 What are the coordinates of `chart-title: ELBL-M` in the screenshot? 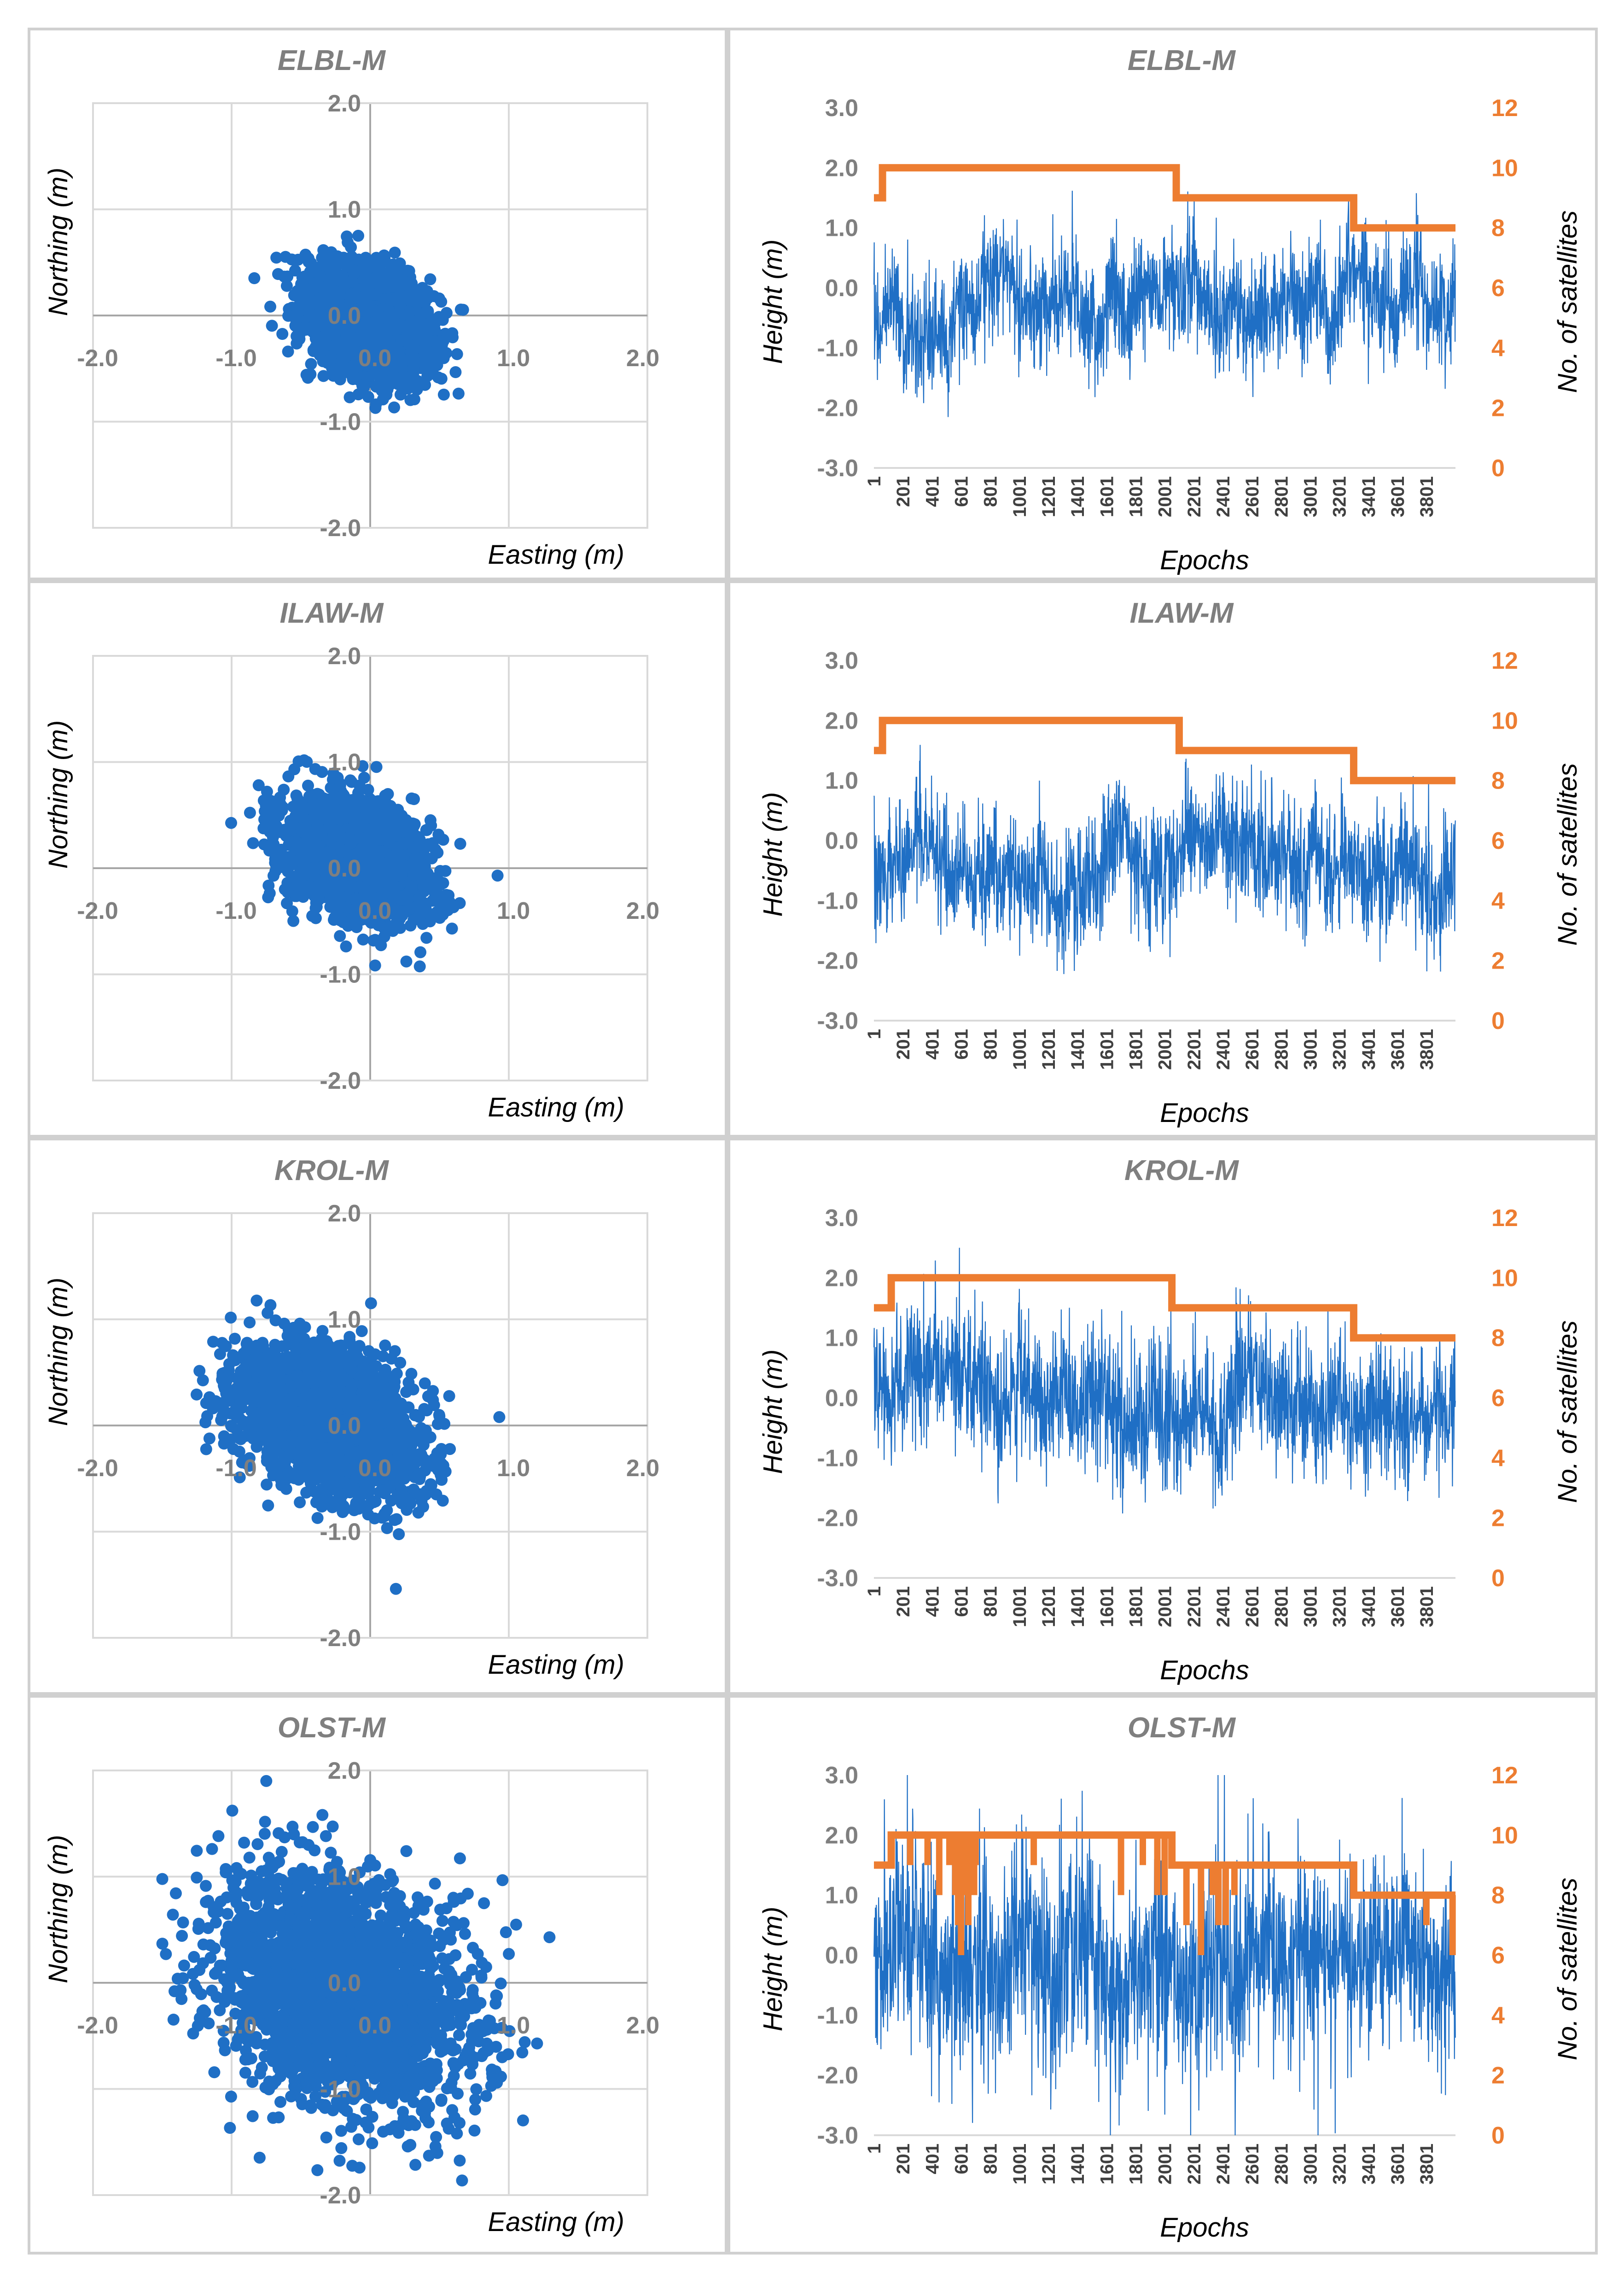 It's located at (1182, 60).